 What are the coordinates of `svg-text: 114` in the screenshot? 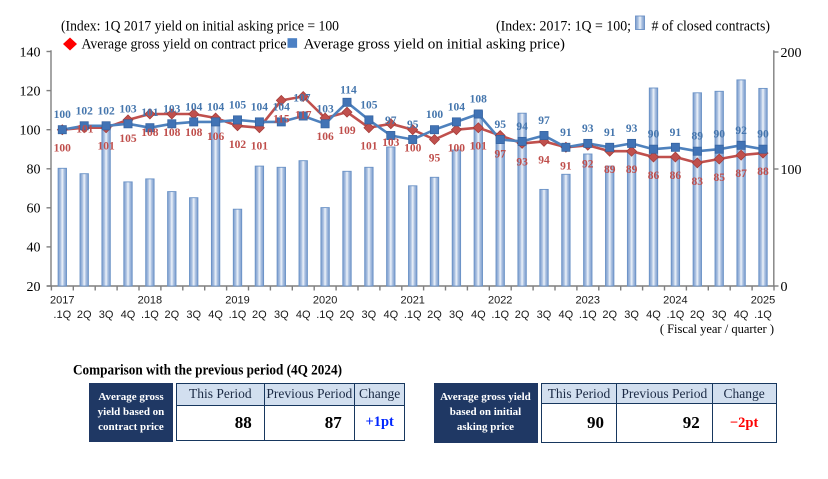 It's located at (348, 90).